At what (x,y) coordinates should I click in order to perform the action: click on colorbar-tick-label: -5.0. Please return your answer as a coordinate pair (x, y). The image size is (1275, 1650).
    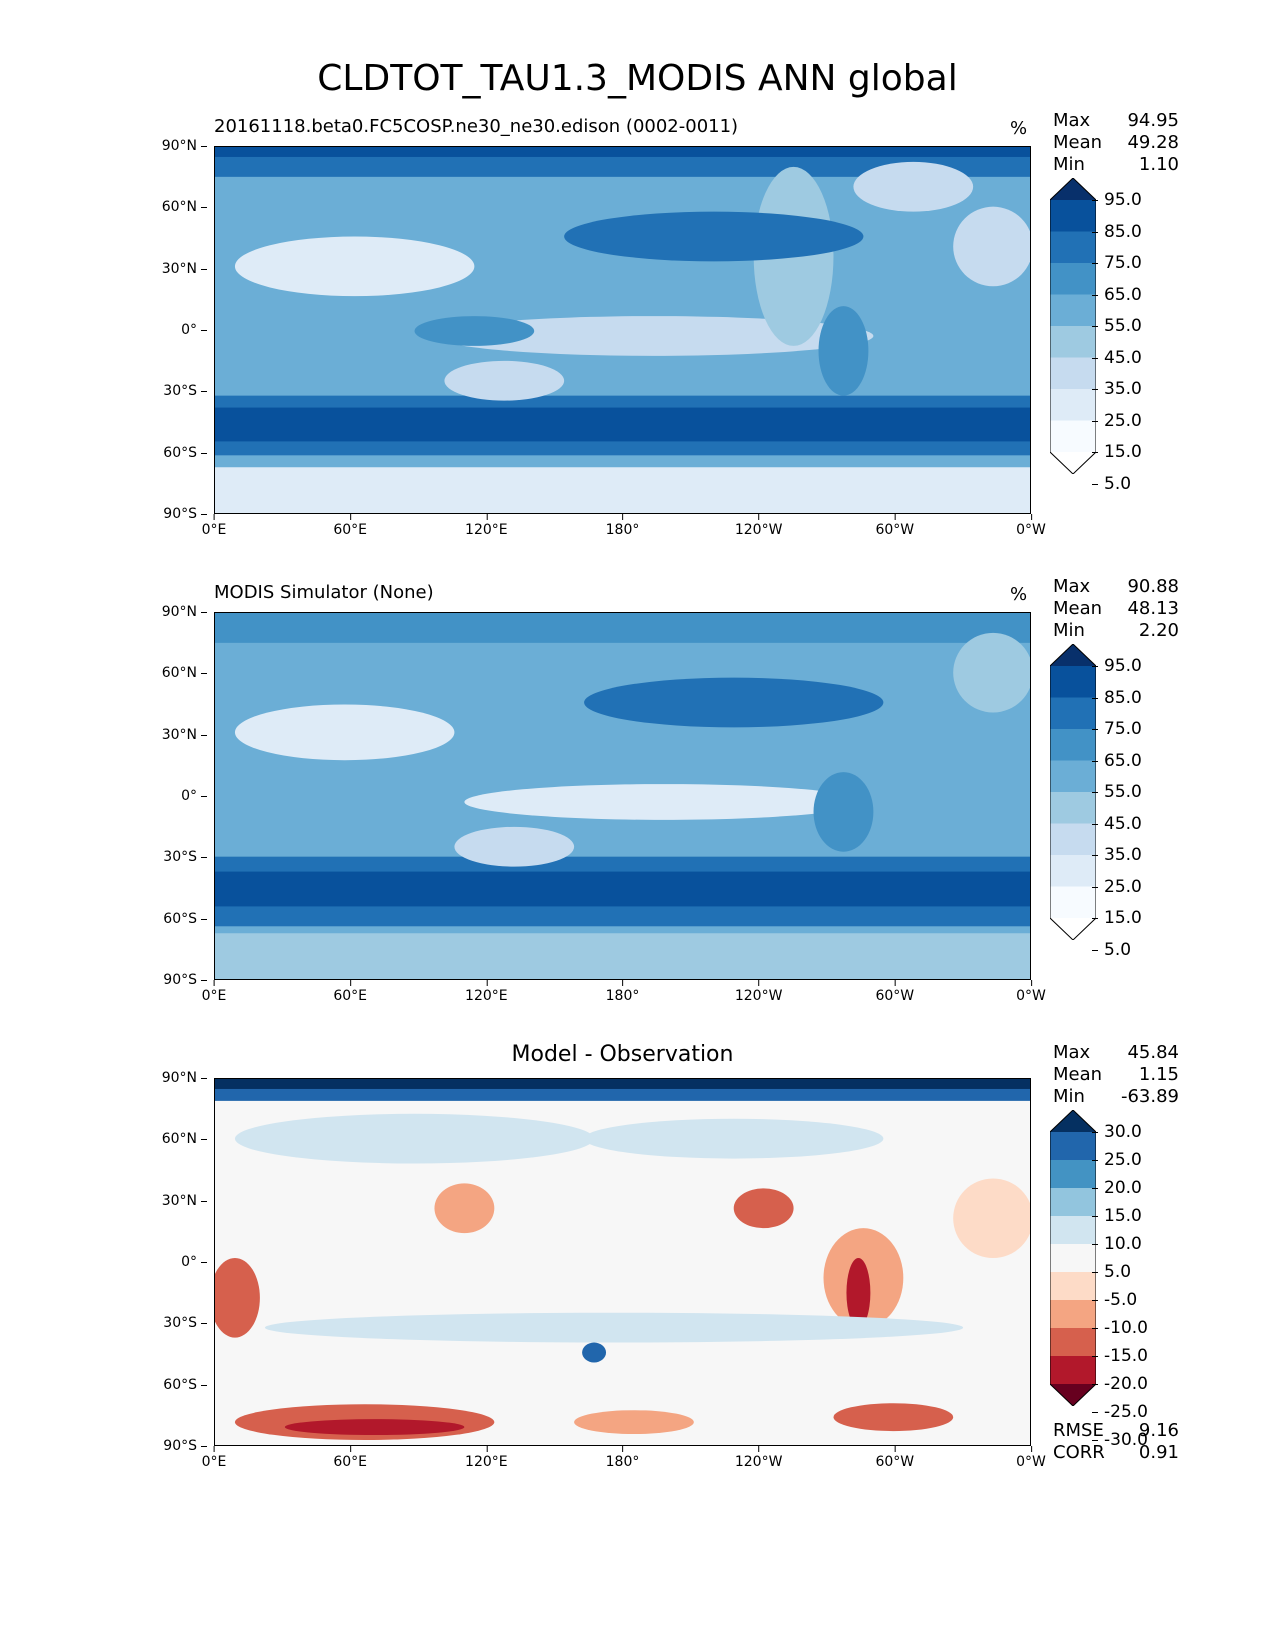
    Looking at the image, I should click on (1114, 1300).